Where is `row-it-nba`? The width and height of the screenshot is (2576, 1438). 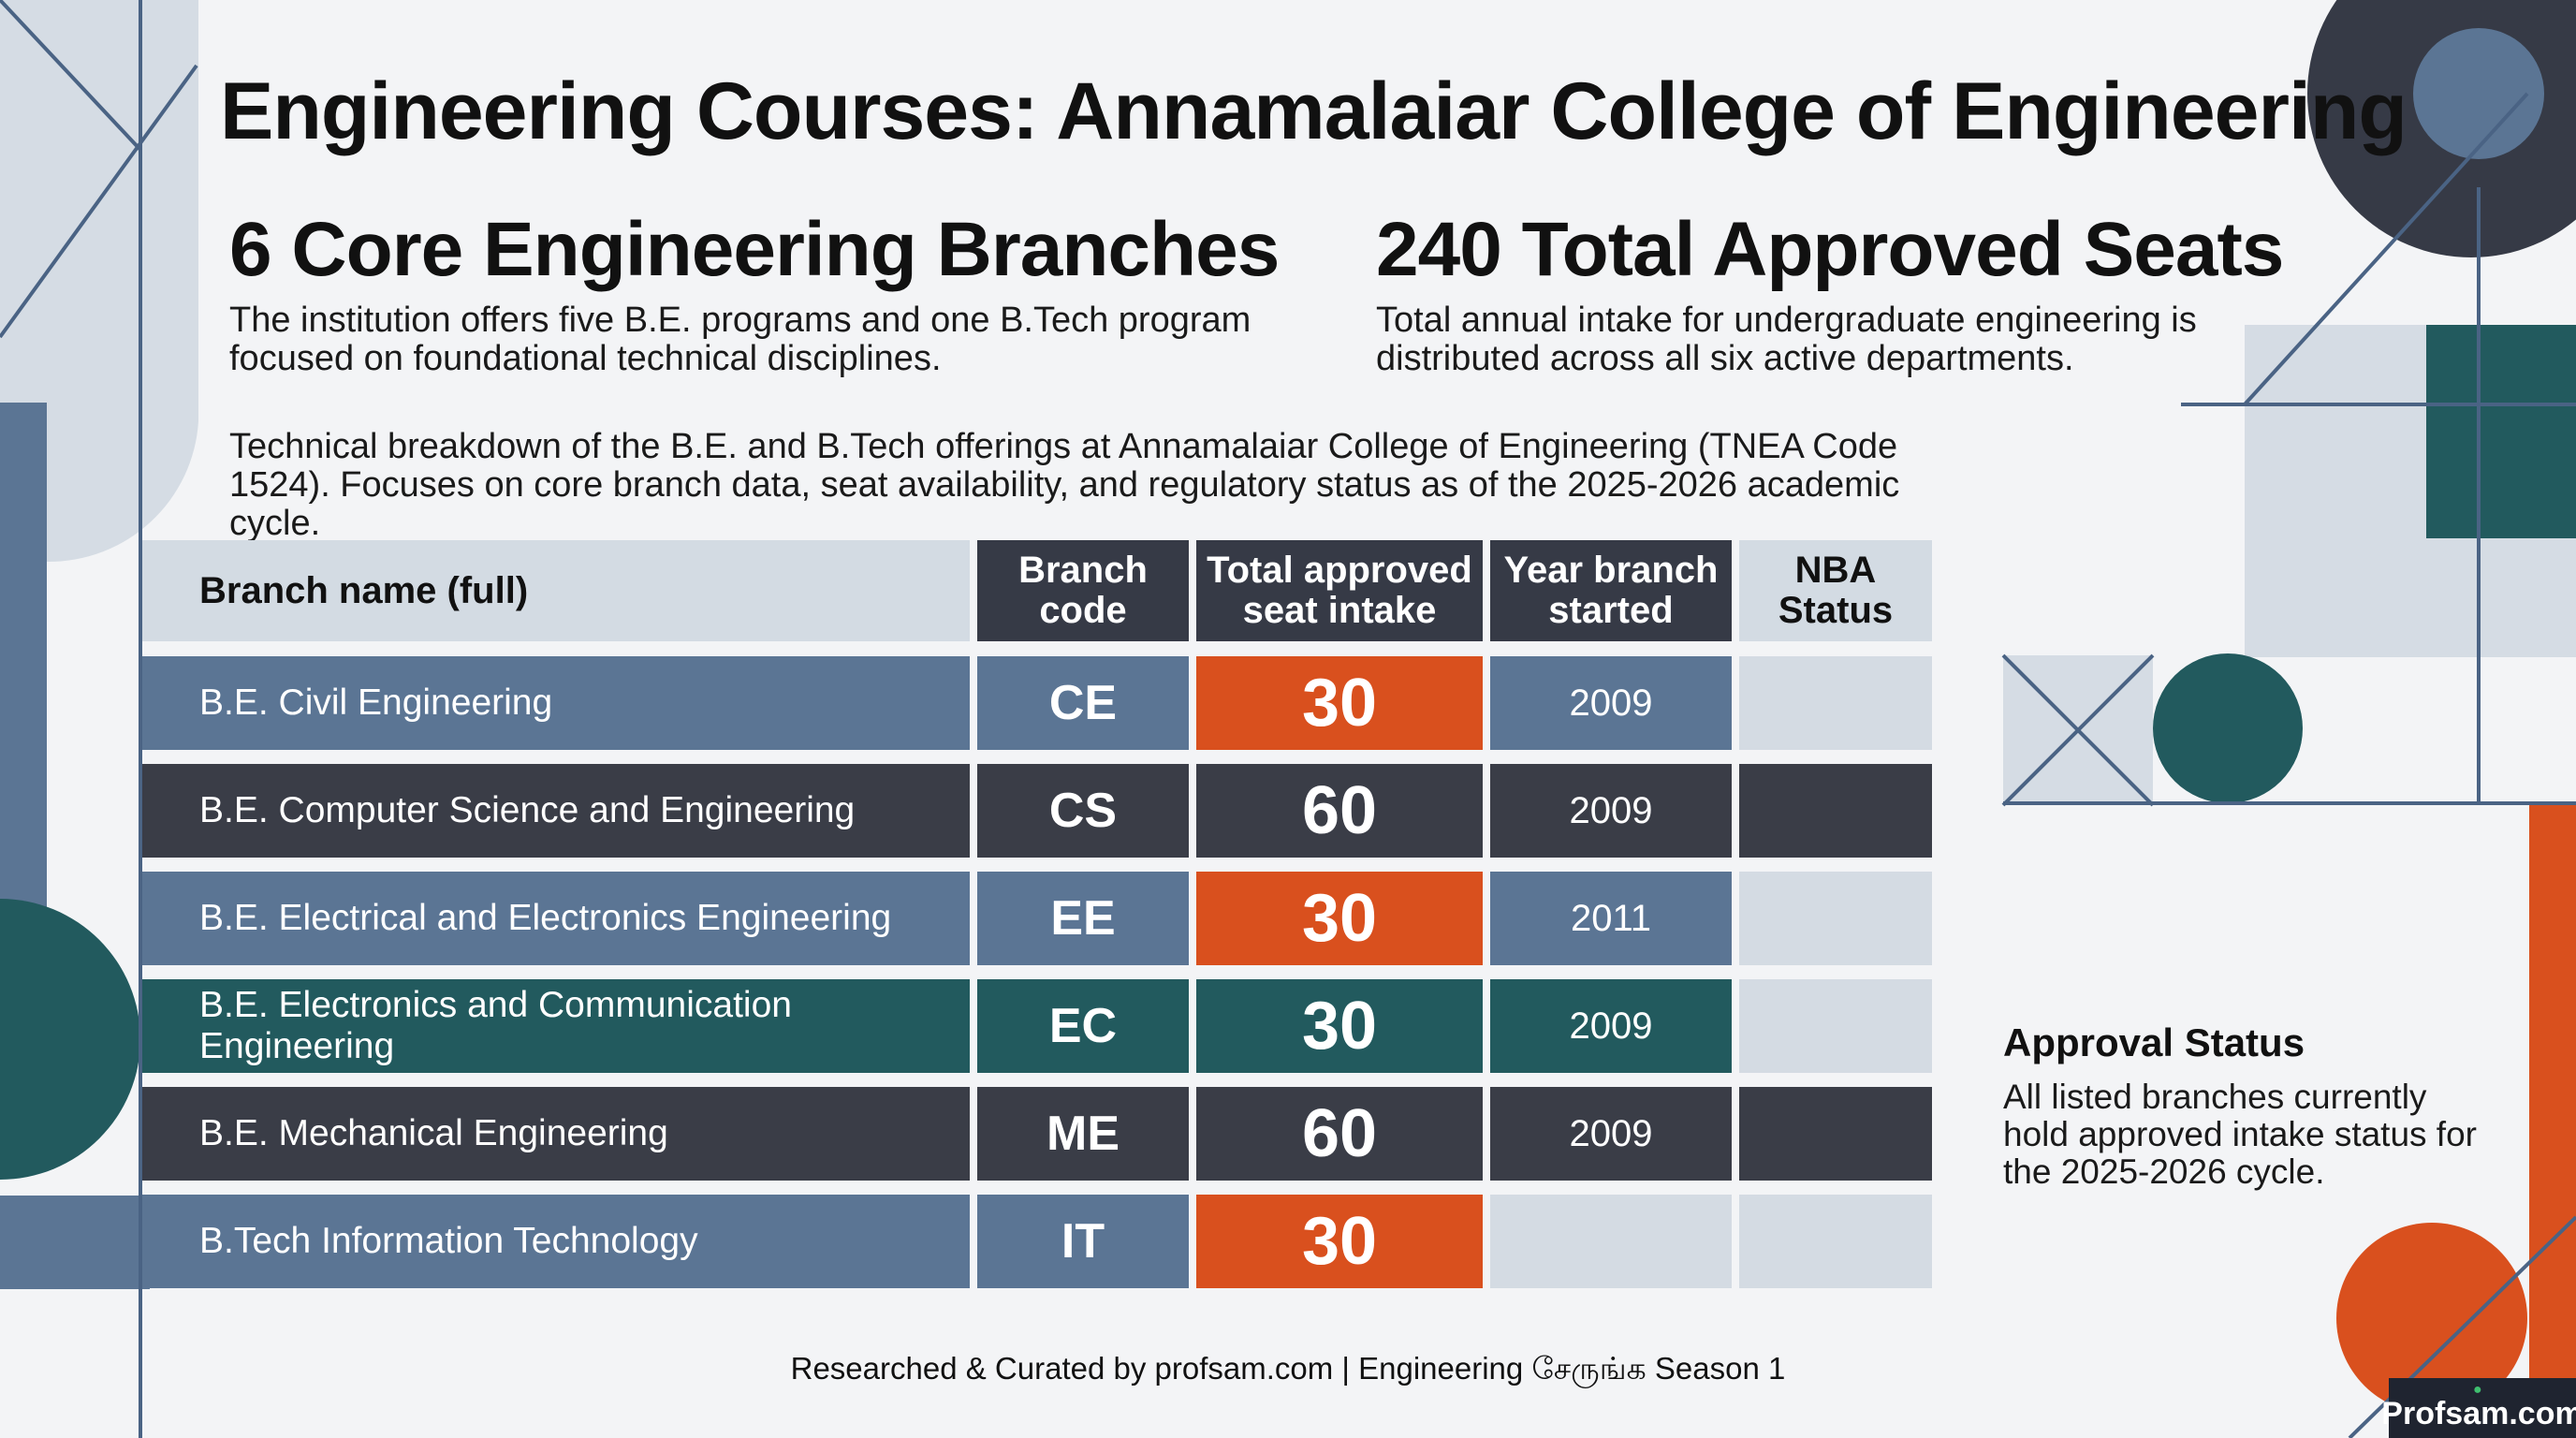
row-it-nba is located at coordinates (1835, 1241).